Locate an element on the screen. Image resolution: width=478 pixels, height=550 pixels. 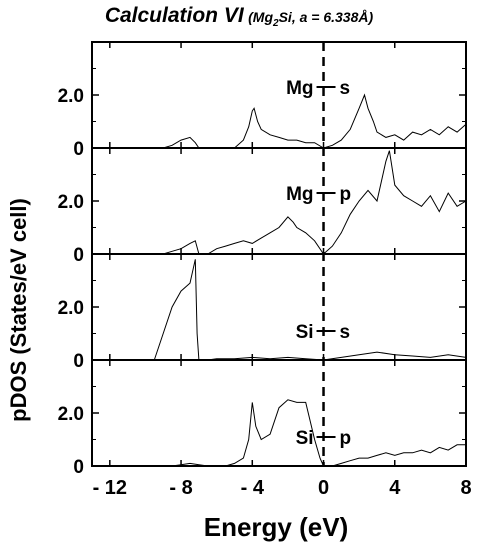
title-sub-suffix: Si, a = 6.338Å) is located at coordinates (326, 17).